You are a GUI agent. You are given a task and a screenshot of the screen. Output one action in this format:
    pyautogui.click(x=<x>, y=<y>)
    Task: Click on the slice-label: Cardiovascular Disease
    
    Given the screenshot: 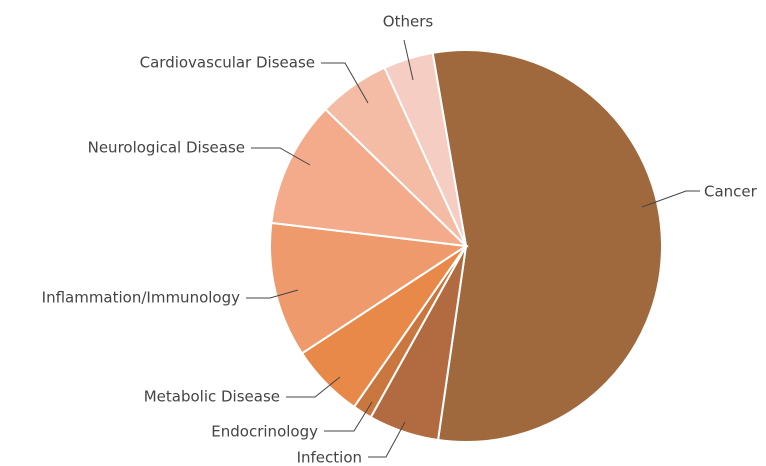 What is the action you would take?
    pyautogui.click(x=227, y=63)
    